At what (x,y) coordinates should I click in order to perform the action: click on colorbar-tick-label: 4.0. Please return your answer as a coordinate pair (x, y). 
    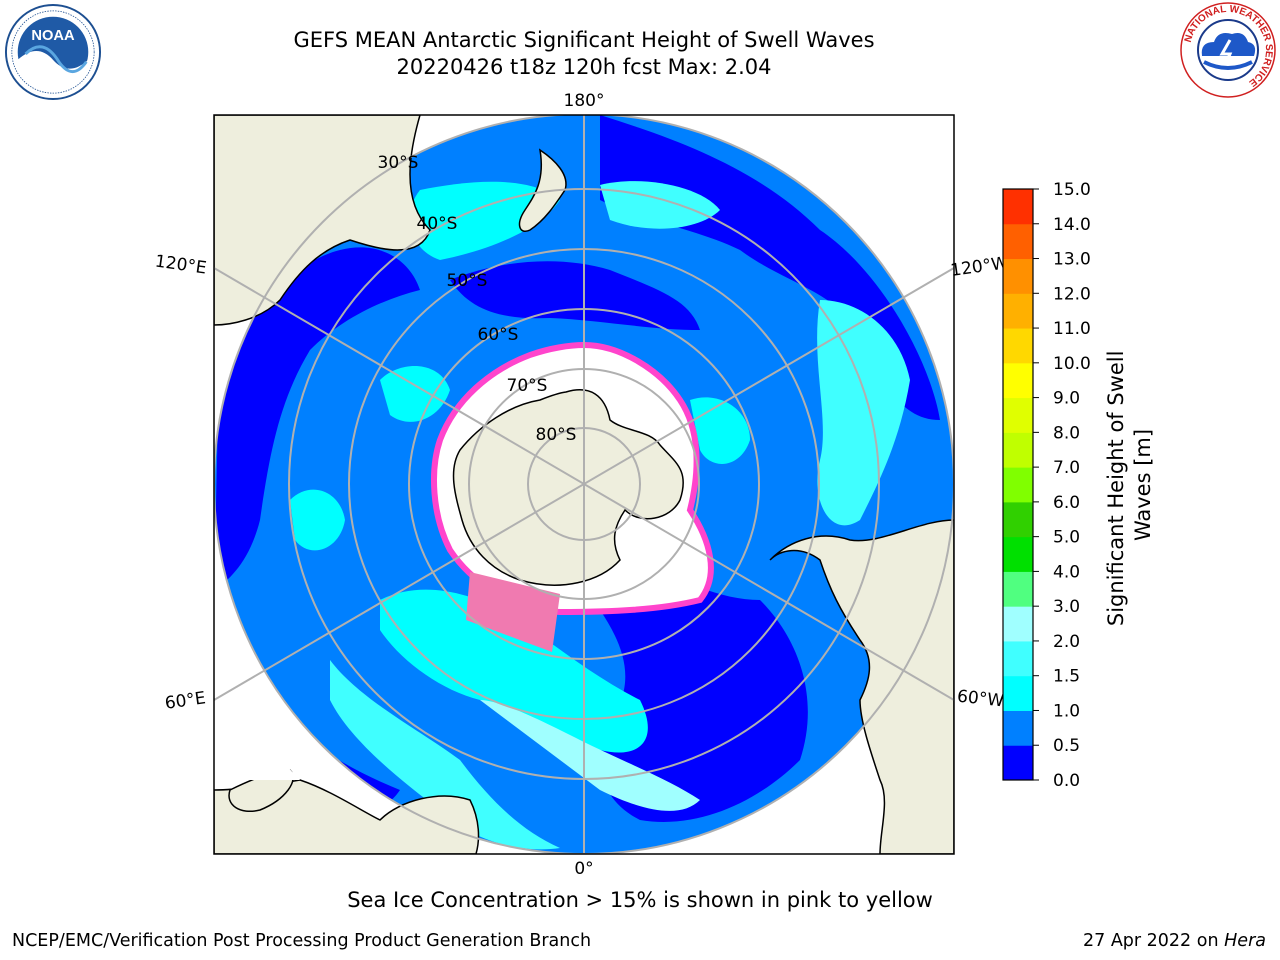
    Looking at the image, I should click on (1066, 572).